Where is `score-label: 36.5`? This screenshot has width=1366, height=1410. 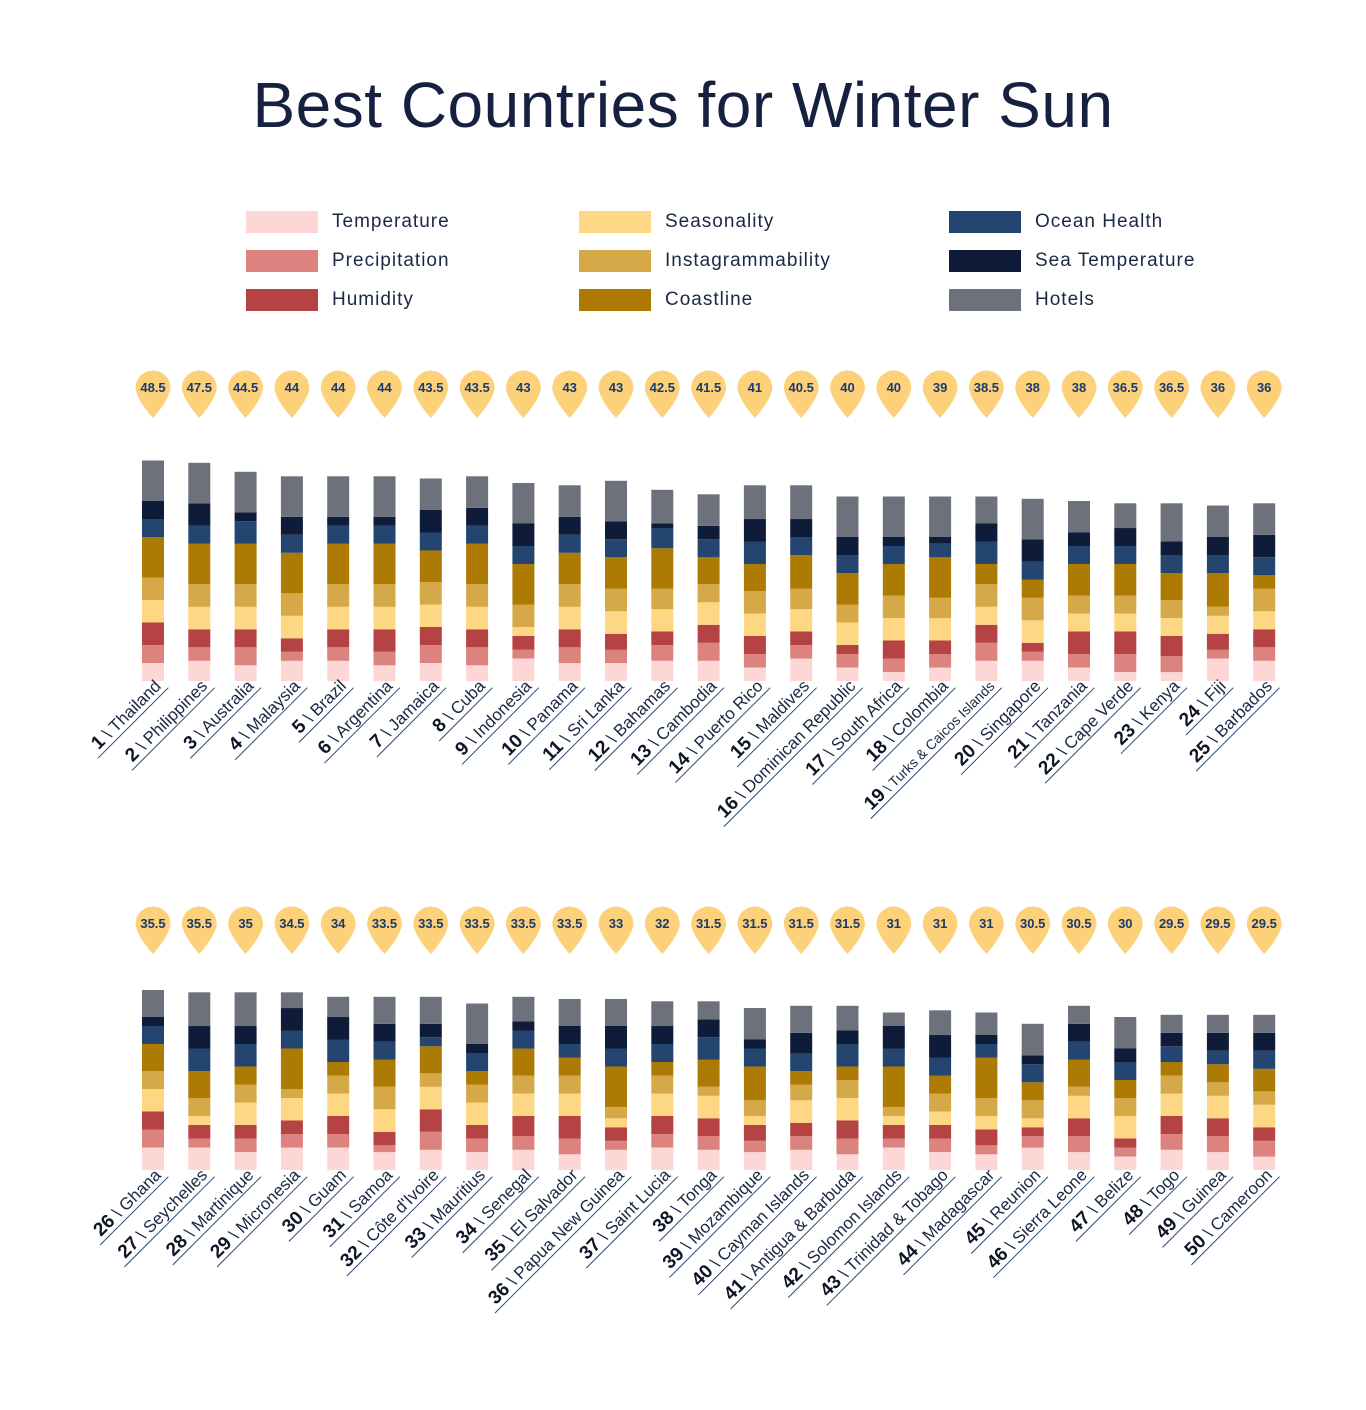
score-label: 36.5 is located at coordinates (1125, 387).